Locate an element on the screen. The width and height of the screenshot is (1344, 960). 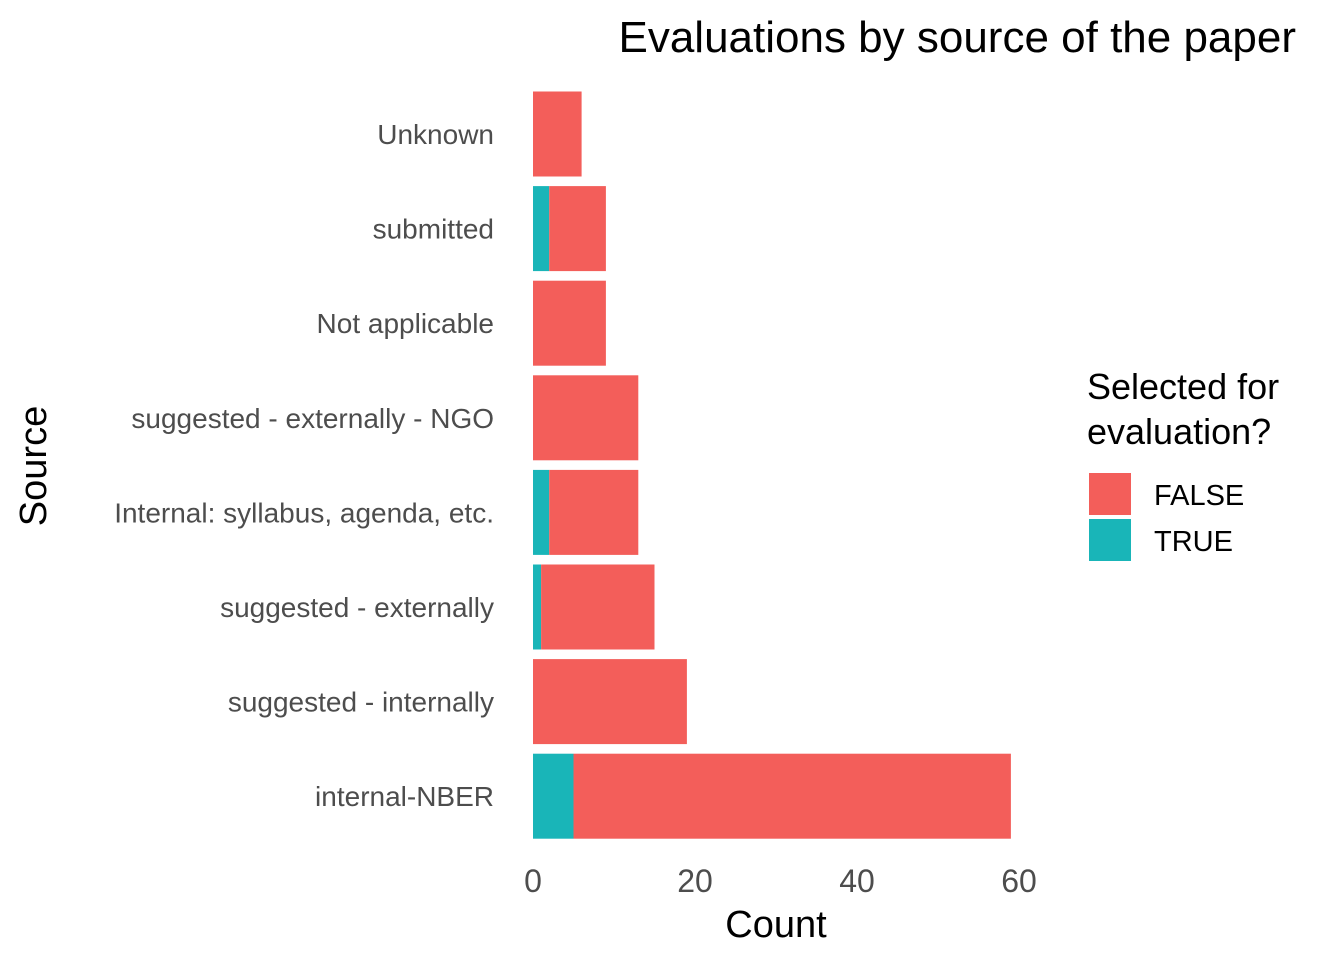
legend-title-line-1: Selected for is located at coordinates (1183, 386).